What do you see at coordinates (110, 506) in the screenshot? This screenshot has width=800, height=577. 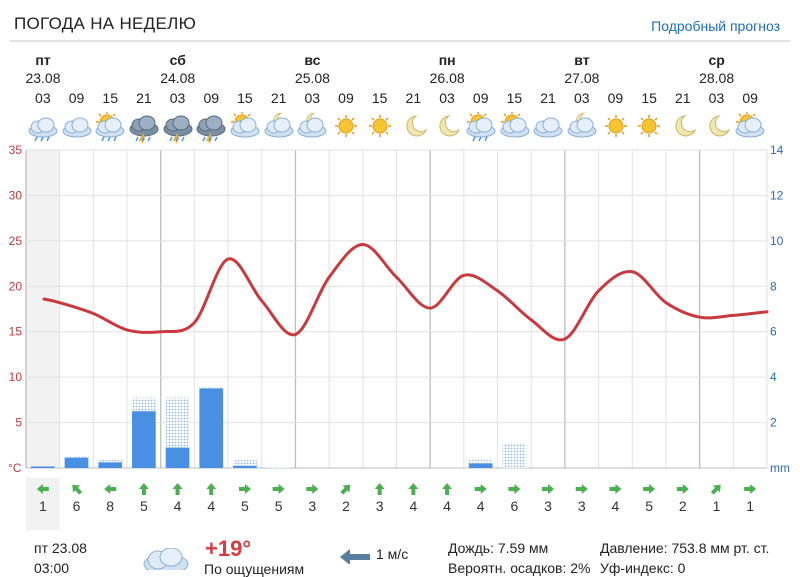 I see `wind-speed-label: 8` at bounding box center [110, 506].